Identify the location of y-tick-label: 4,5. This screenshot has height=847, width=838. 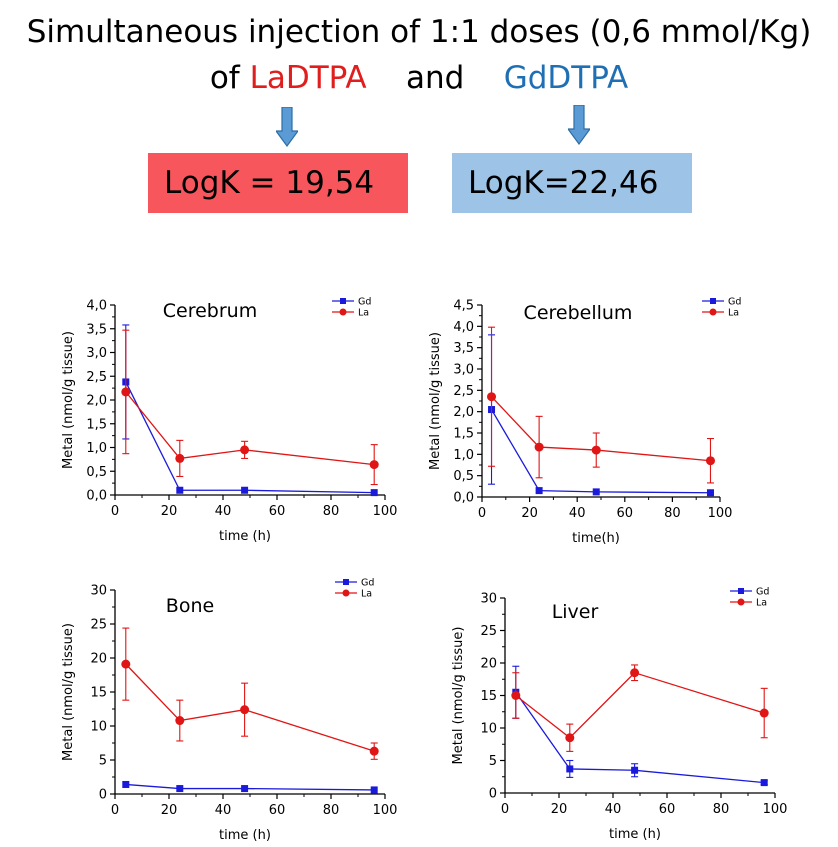
(463, 306).